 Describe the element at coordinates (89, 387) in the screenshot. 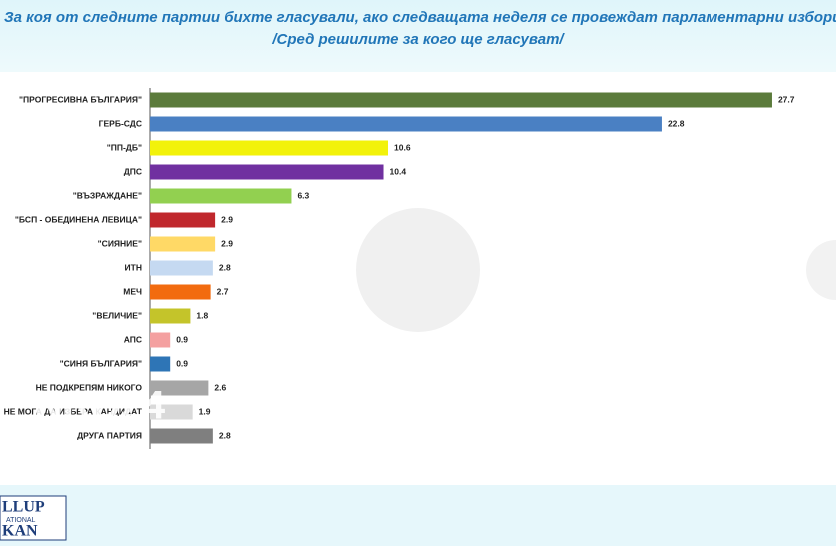

I see `category-label: НЕ ПОДКРЕПЯМ НИКОГО` at that location.